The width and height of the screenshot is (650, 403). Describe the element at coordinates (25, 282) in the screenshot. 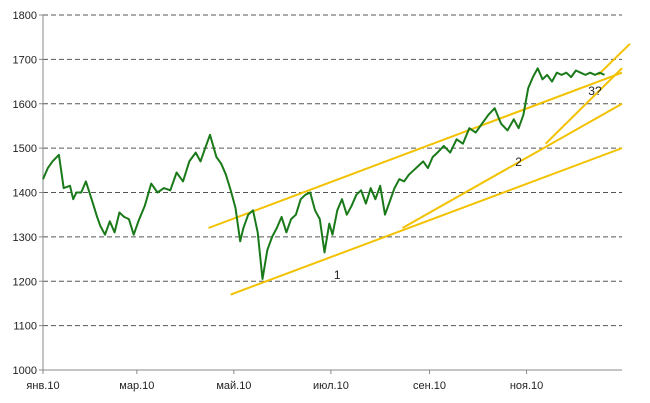

I see `y-tick-label: 1200` at that location.